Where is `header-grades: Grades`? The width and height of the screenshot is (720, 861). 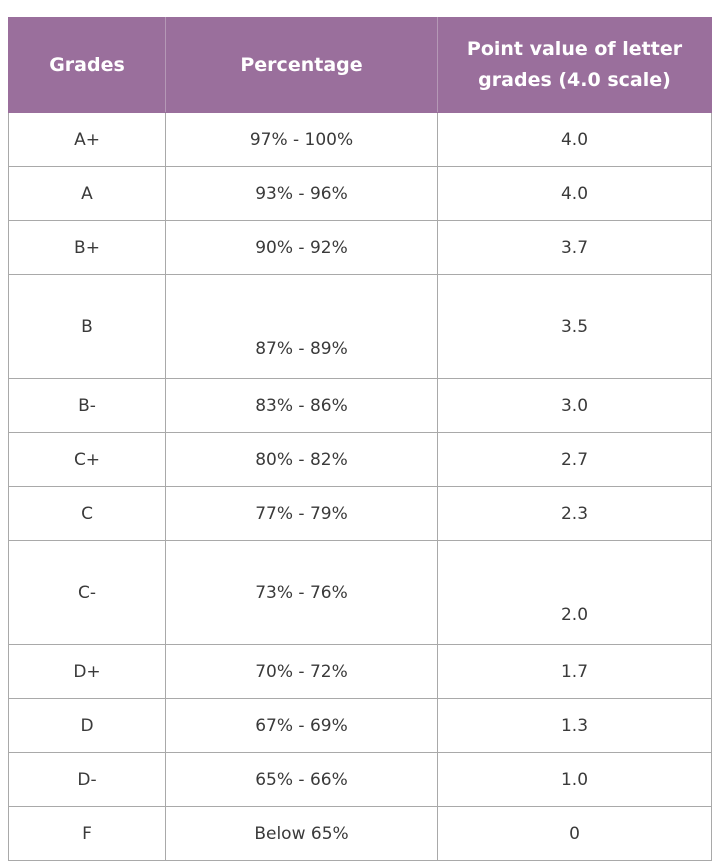 header-grades: Grades is located at coordinates (87, 65).